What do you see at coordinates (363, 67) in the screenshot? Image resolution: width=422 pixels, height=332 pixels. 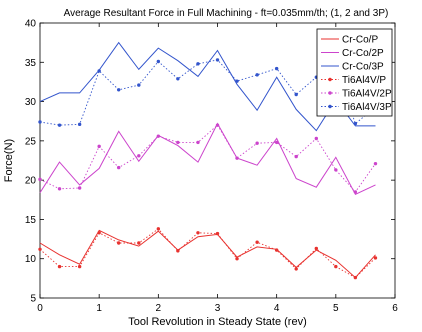 I see `legend-label: Cr-Co/3P` at bounding box center [363, 67].